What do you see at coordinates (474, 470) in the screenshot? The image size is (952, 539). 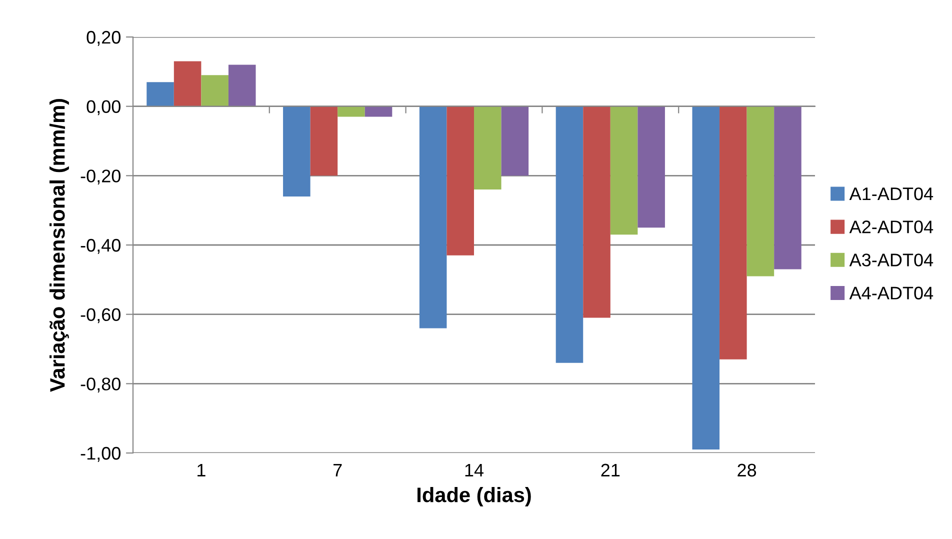 I see `x-tick-label: 14` at bounding box center [474, 470].